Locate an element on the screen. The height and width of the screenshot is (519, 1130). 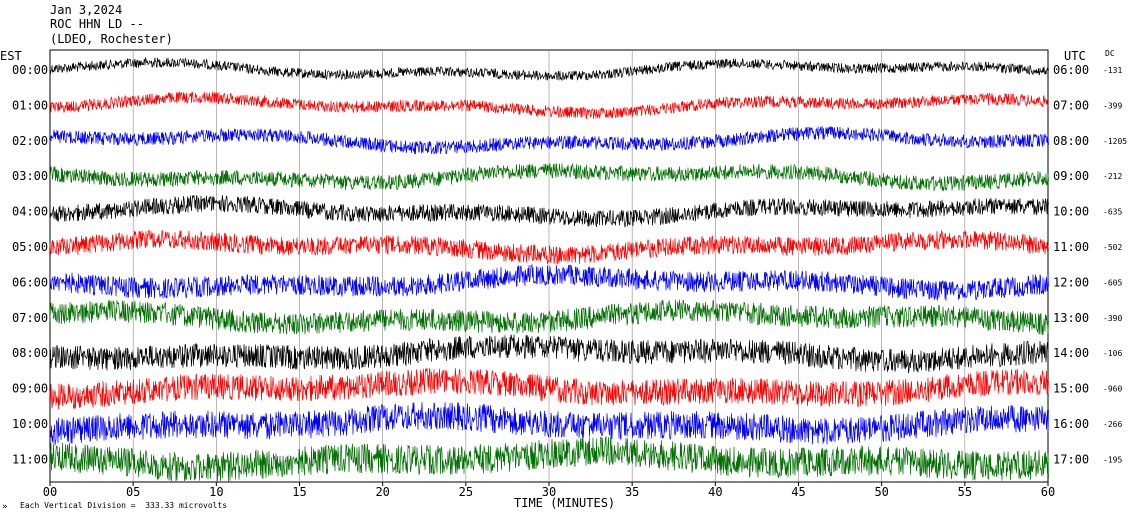
x-tick-label: 15 is located at coordinates (299, 492).